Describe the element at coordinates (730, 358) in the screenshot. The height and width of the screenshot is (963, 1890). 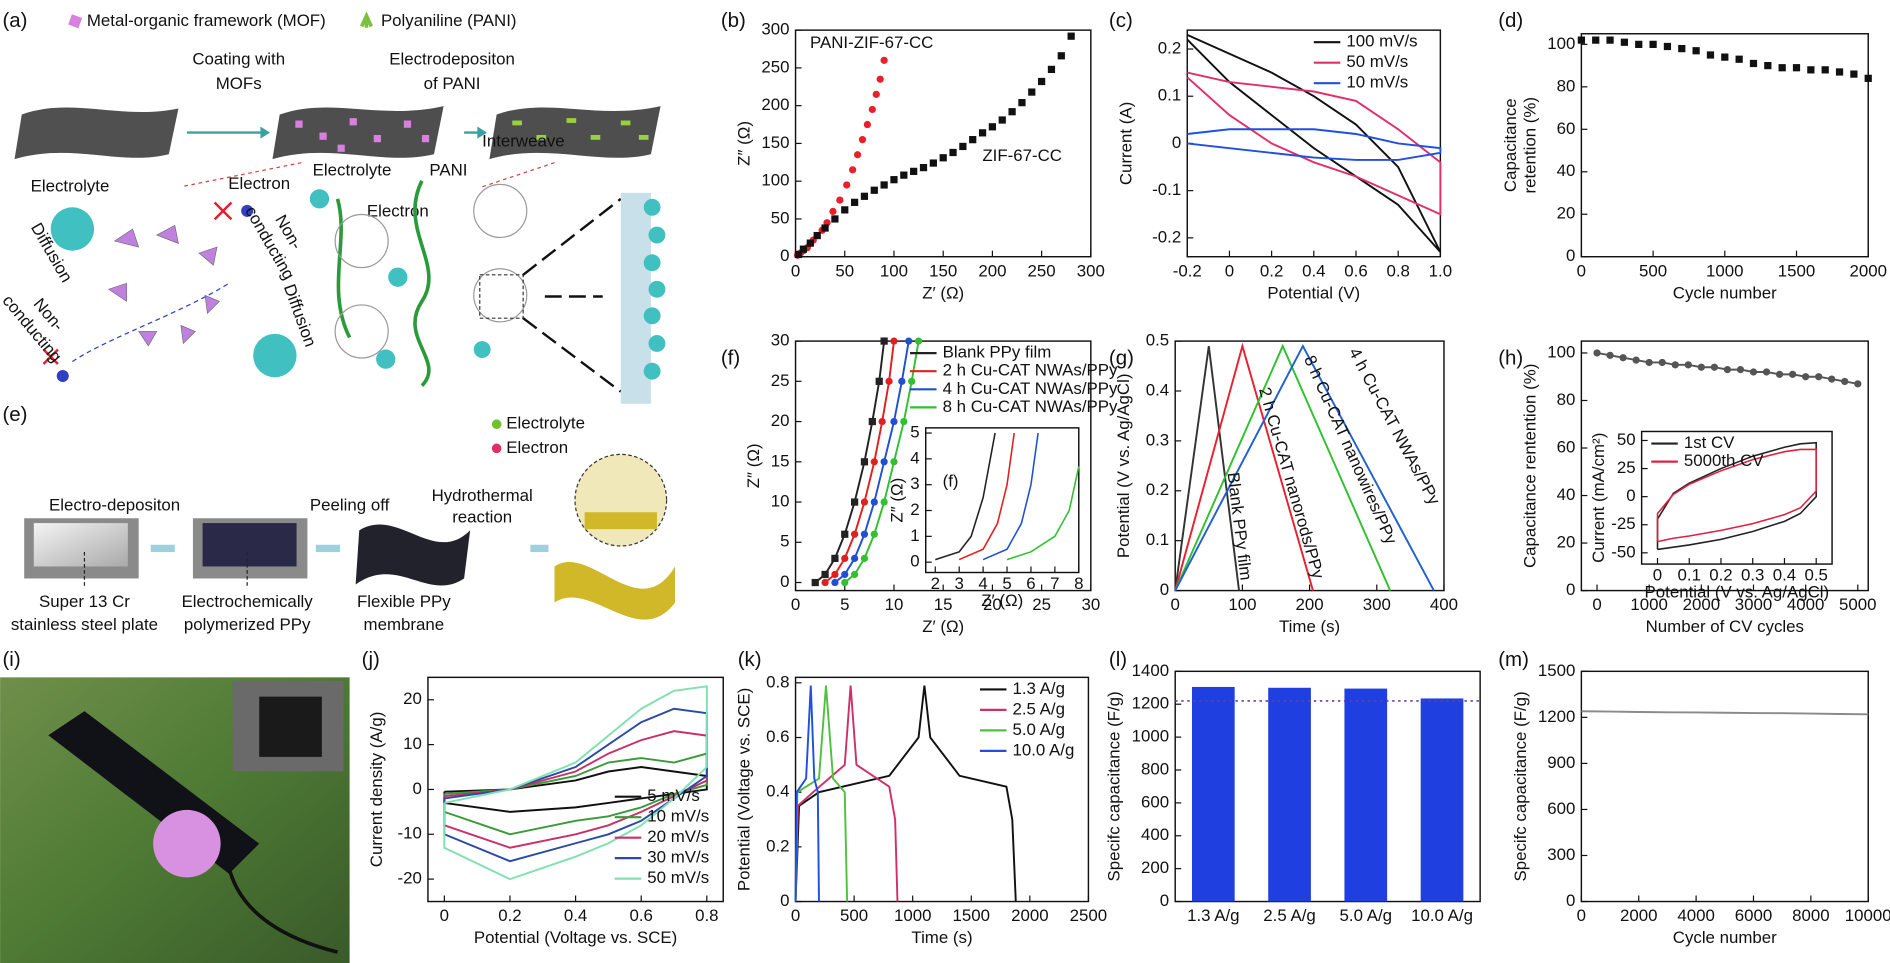
I see `panel-label: (f)` at that location.